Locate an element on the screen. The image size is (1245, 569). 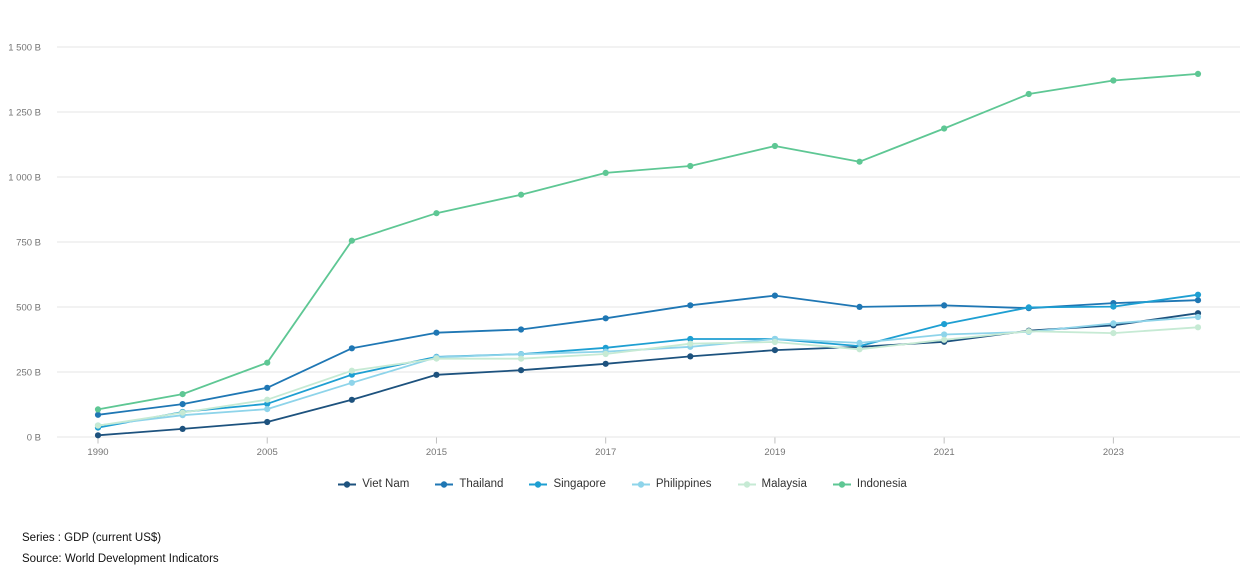
data-point-malaysia-2010 is located at coordinates (351, 370).